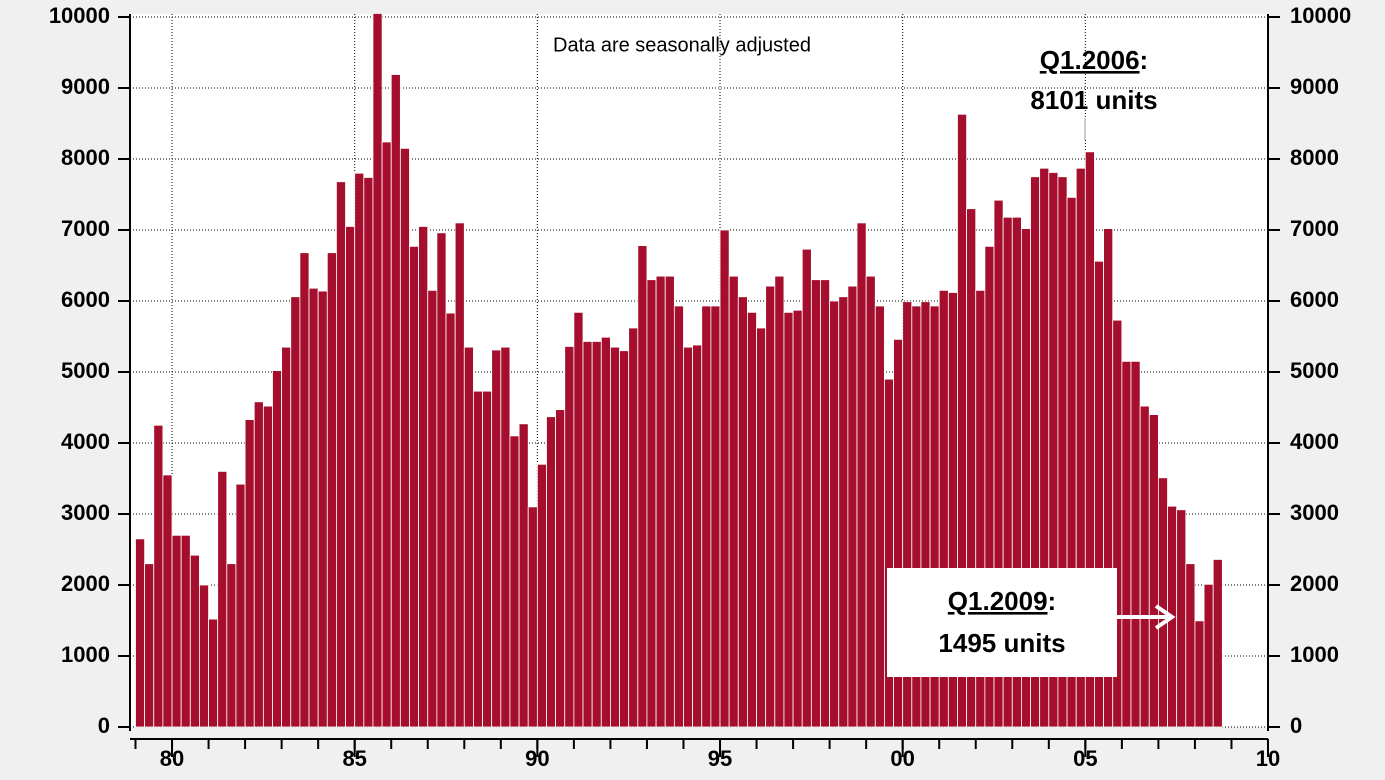 The width and height of the screenshot is (1385, 780). What do you see at coordinates (1093, 100) in the screenshot?
I see `peak-value: 8101 units` at bounding box center [1093, 100].